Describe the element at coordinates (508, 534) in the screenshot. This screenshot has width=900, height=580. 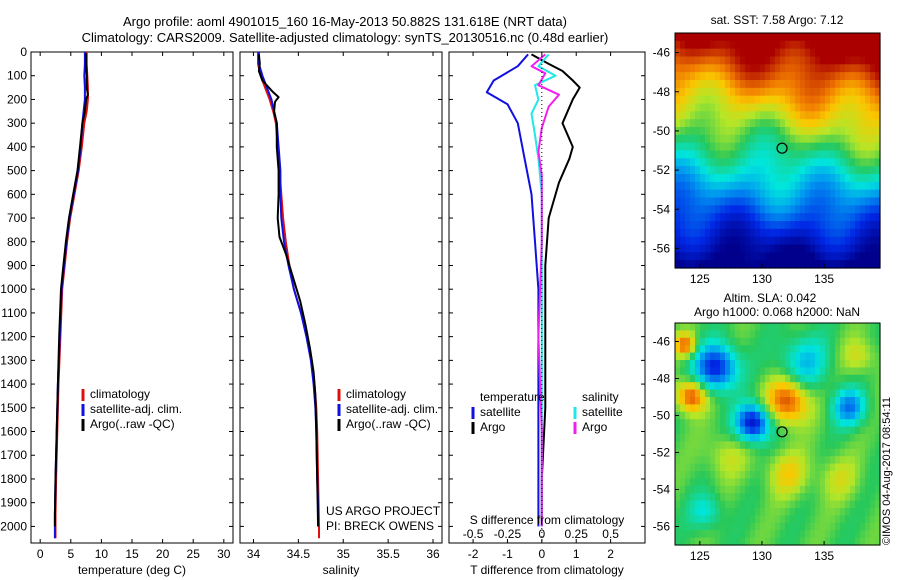
I see `secondary-x-tick-label: -0.25` at that location.